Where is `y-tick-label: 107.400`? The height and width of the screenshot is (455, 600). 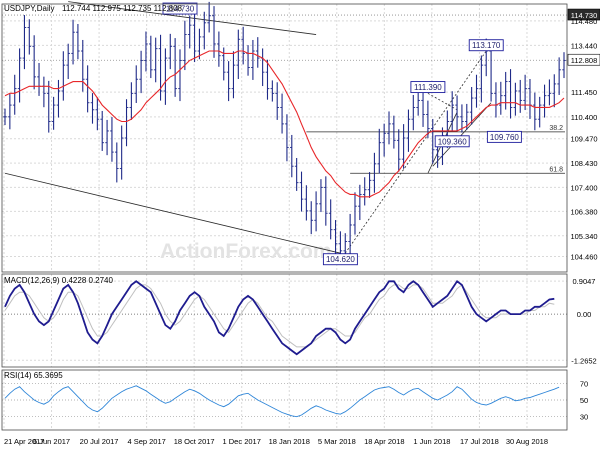
y-tick-label: 107.400 is located at coordinates (583, 187).